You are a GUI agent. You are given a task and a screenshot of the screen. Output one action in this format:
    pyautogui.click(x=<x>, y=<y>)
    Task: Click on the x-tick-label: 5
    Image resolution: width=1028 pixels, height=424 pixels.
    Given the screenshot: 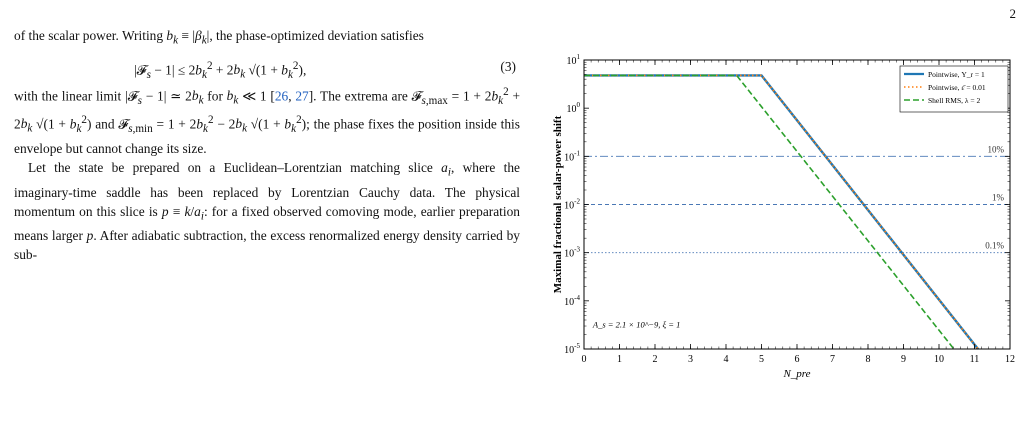 What is the action you would take?
    pyautogui.click(x=761, y=359)
    